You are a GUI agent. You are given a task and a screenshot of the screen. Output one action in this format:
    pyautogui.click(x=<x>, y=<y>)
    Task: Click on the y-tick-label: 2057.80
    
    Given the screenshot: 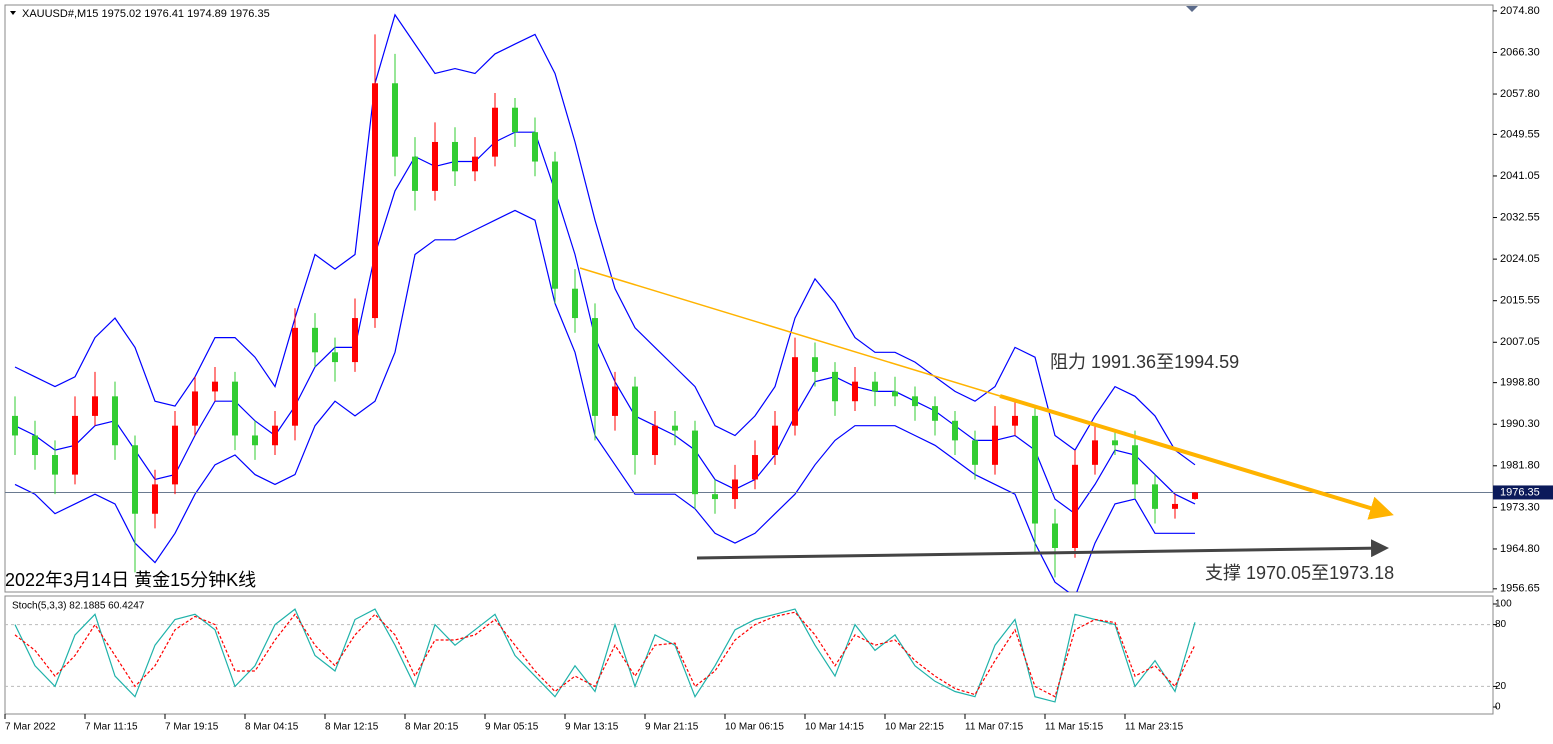 What is the action you would take?
    pyautogui.click(x=1520, y=94)
    